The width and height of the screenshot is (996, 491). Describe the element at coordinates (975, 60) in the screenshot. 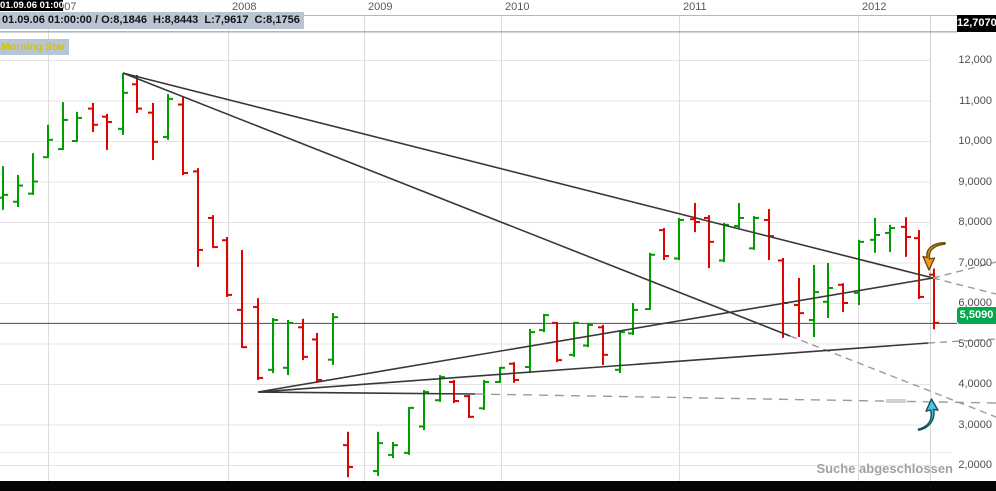

I see `y-axis-tick-label: 12,000` at that location.